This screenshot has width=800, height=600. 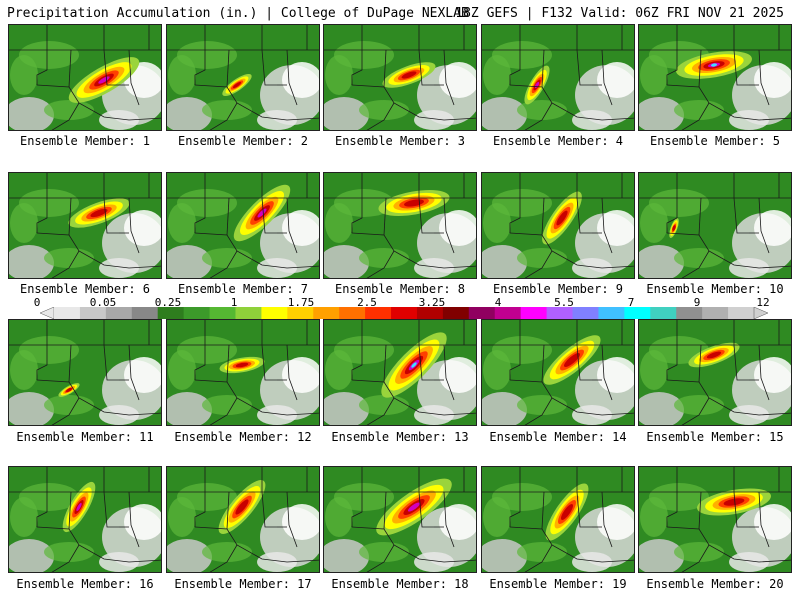 I want to click on member-label: Ensemble Member: 20, so click(x=715, y=584).